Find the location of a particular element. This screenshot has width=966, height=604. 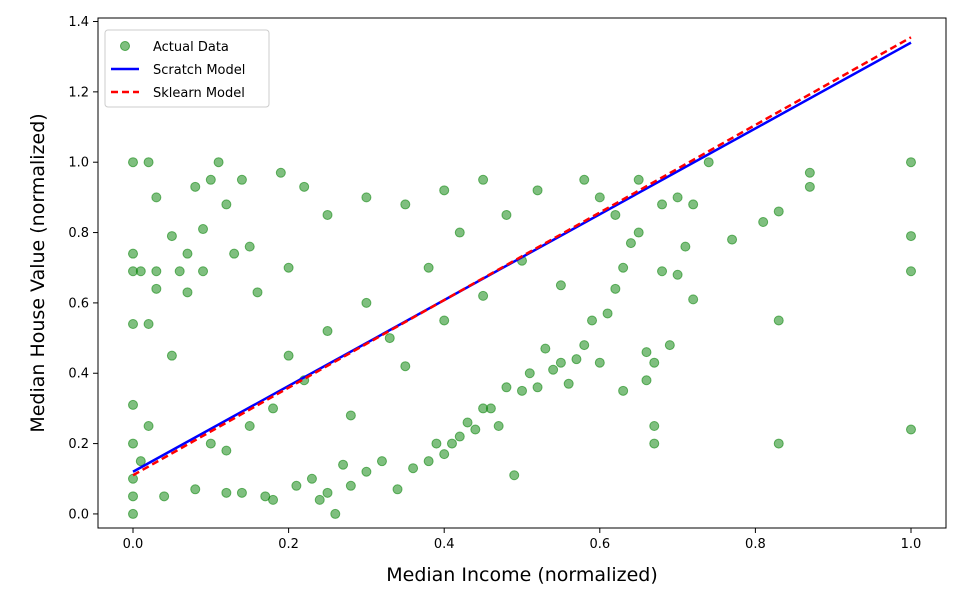

x-tick-label: 0.8 is located at coordinates (755, 544).